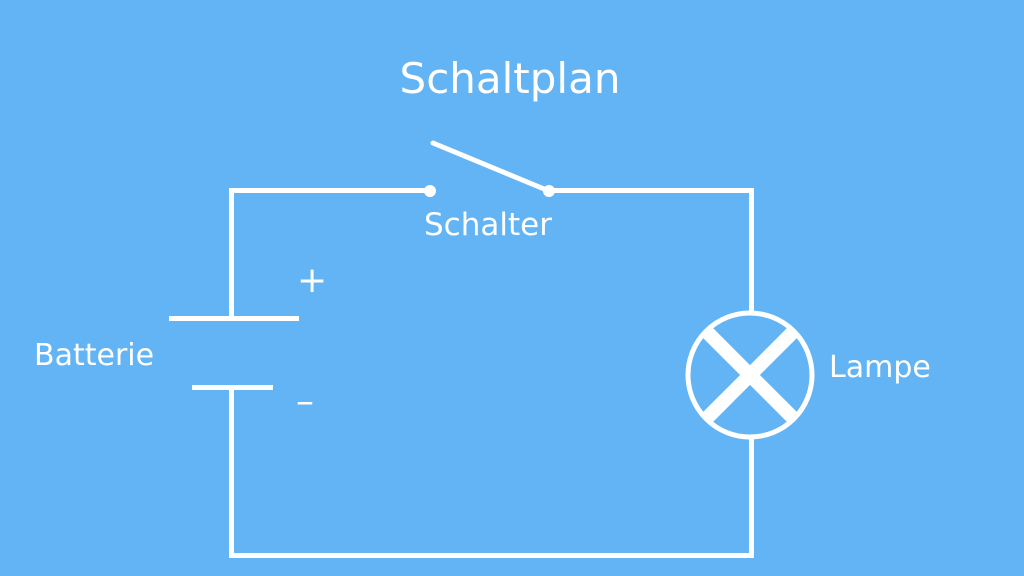 The height and width of the screenshot is (576, 1024). Describe the element at coordinates (651, 250) in the screenshot. I see `wire-top-right` at that location.